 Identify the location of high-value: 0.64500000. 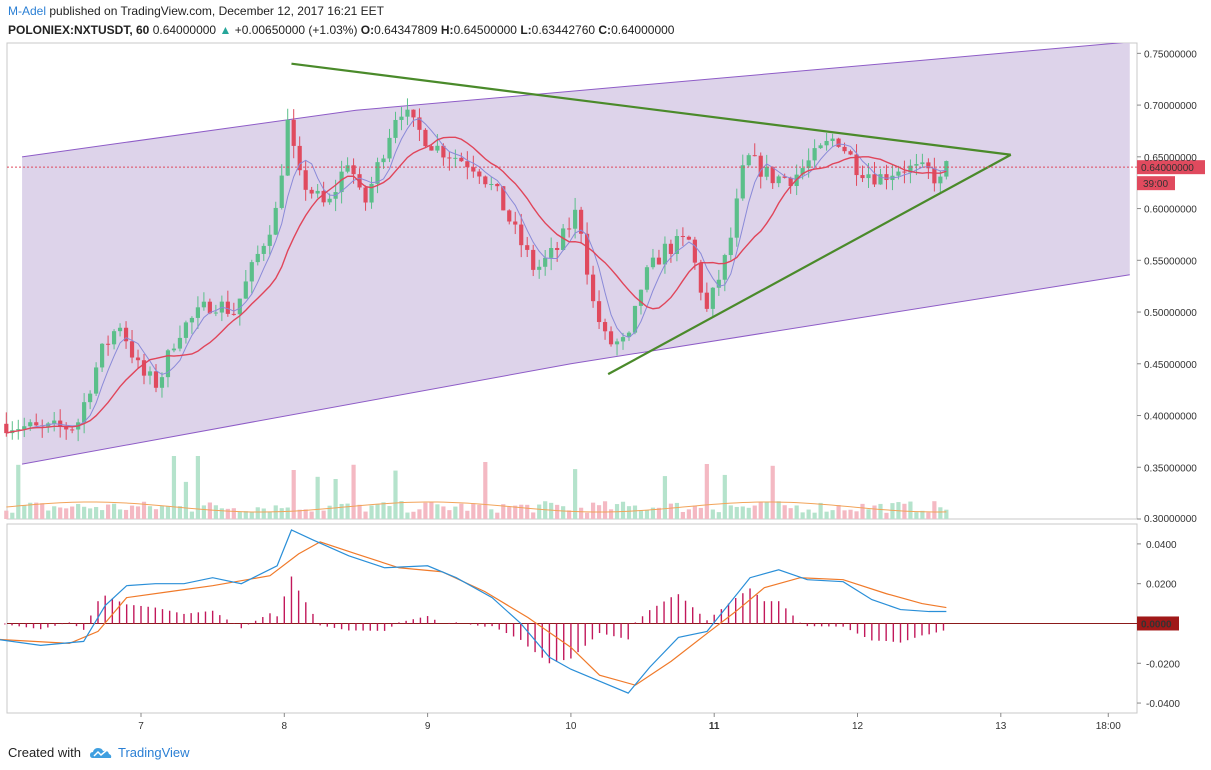
(485, 30).